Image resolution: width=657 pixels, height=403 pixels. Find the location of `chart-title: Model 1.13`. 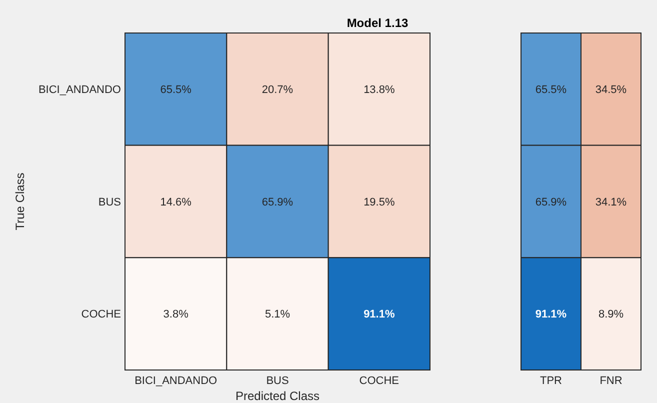

chart-title: Model 1.13 is located at coordinates (377, 23).